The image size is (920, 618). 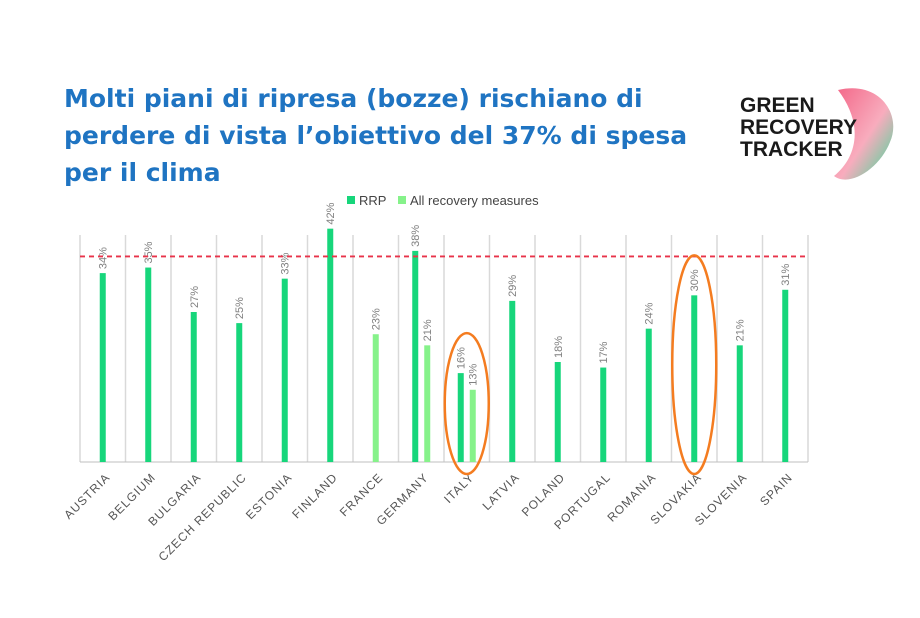 I want to click on logo-line-3: TRACKER, so click(x=791, y=149).